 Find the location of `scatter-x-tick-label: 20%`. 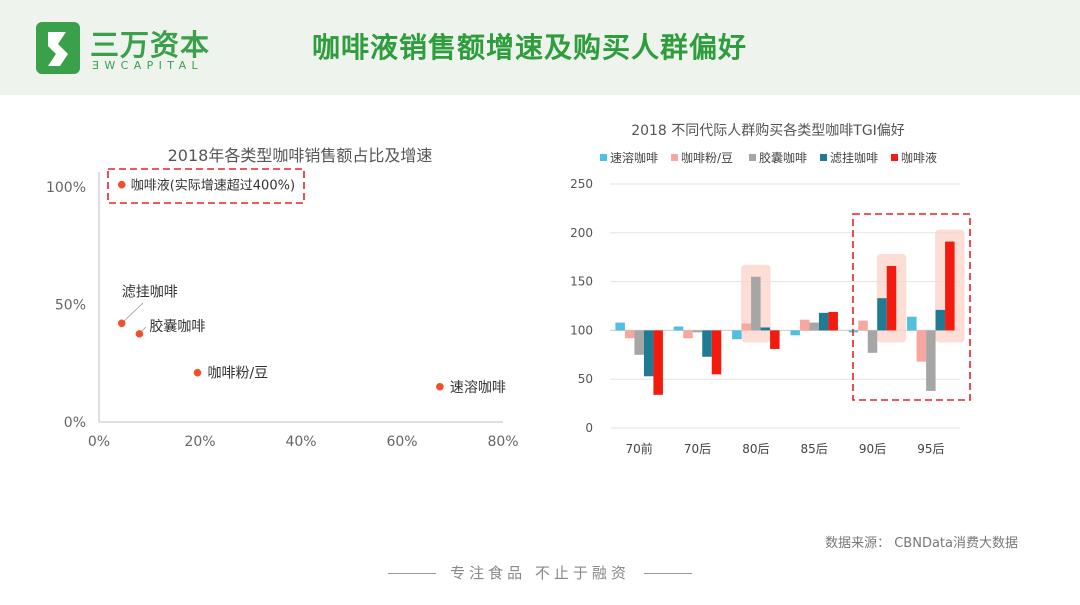

scatter-x-tick-label: 20% is located at coordinates (199, 442).